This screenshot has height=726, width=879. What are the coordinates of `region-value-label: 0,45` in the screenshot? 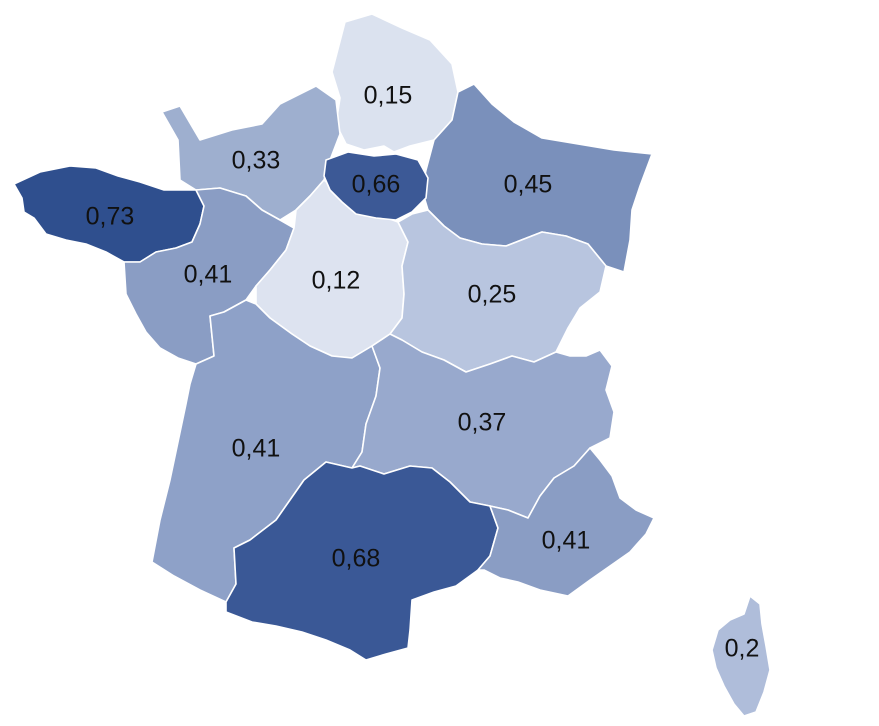 It's located at (528, 185).